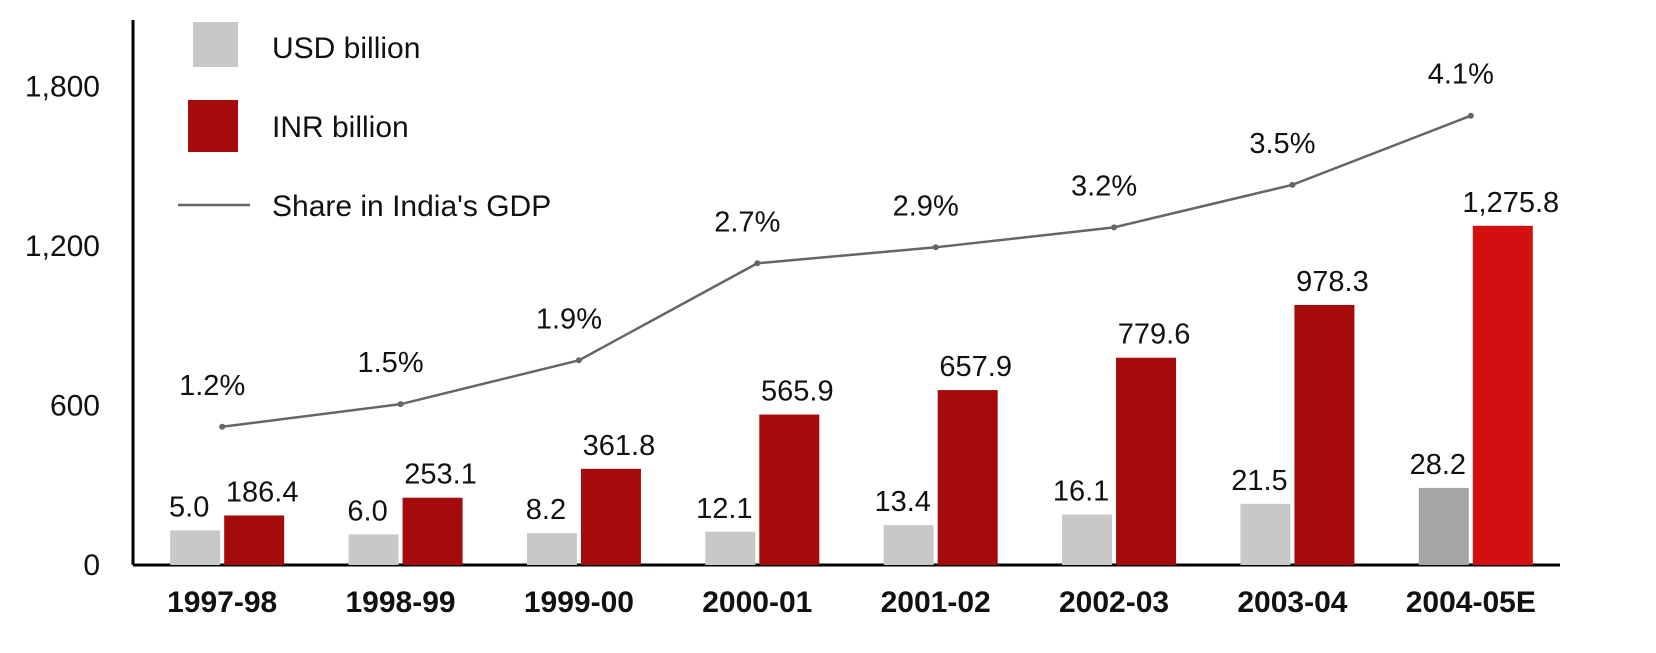 This screenshot has height=653, width=1656. I want to click on x-tick-label: 1997-98, so click(222, 602).